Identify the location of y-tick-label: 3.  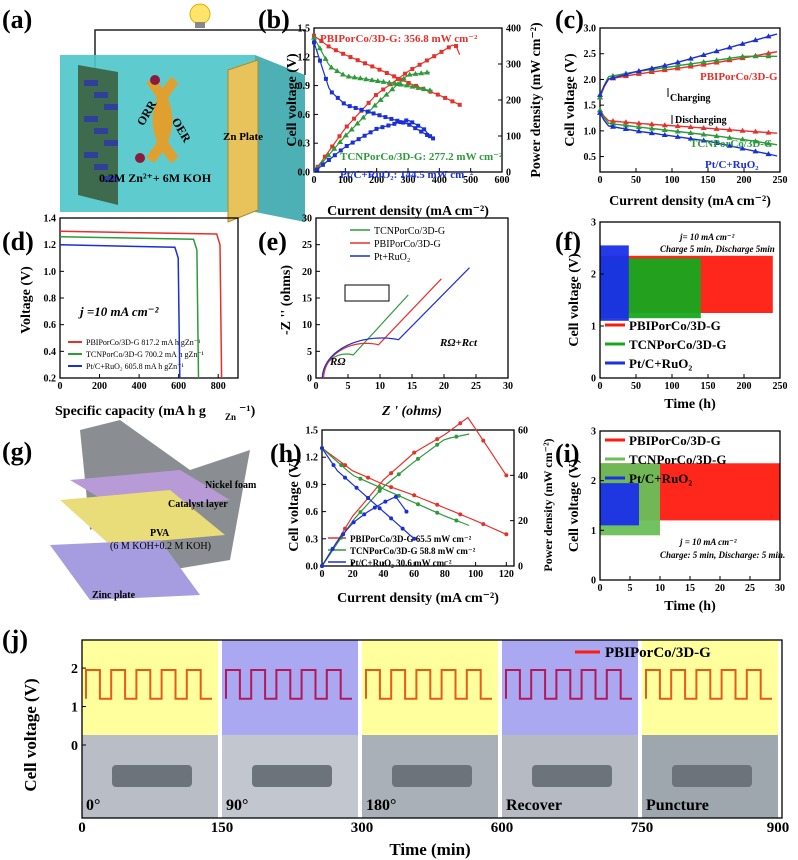
(593, 223).